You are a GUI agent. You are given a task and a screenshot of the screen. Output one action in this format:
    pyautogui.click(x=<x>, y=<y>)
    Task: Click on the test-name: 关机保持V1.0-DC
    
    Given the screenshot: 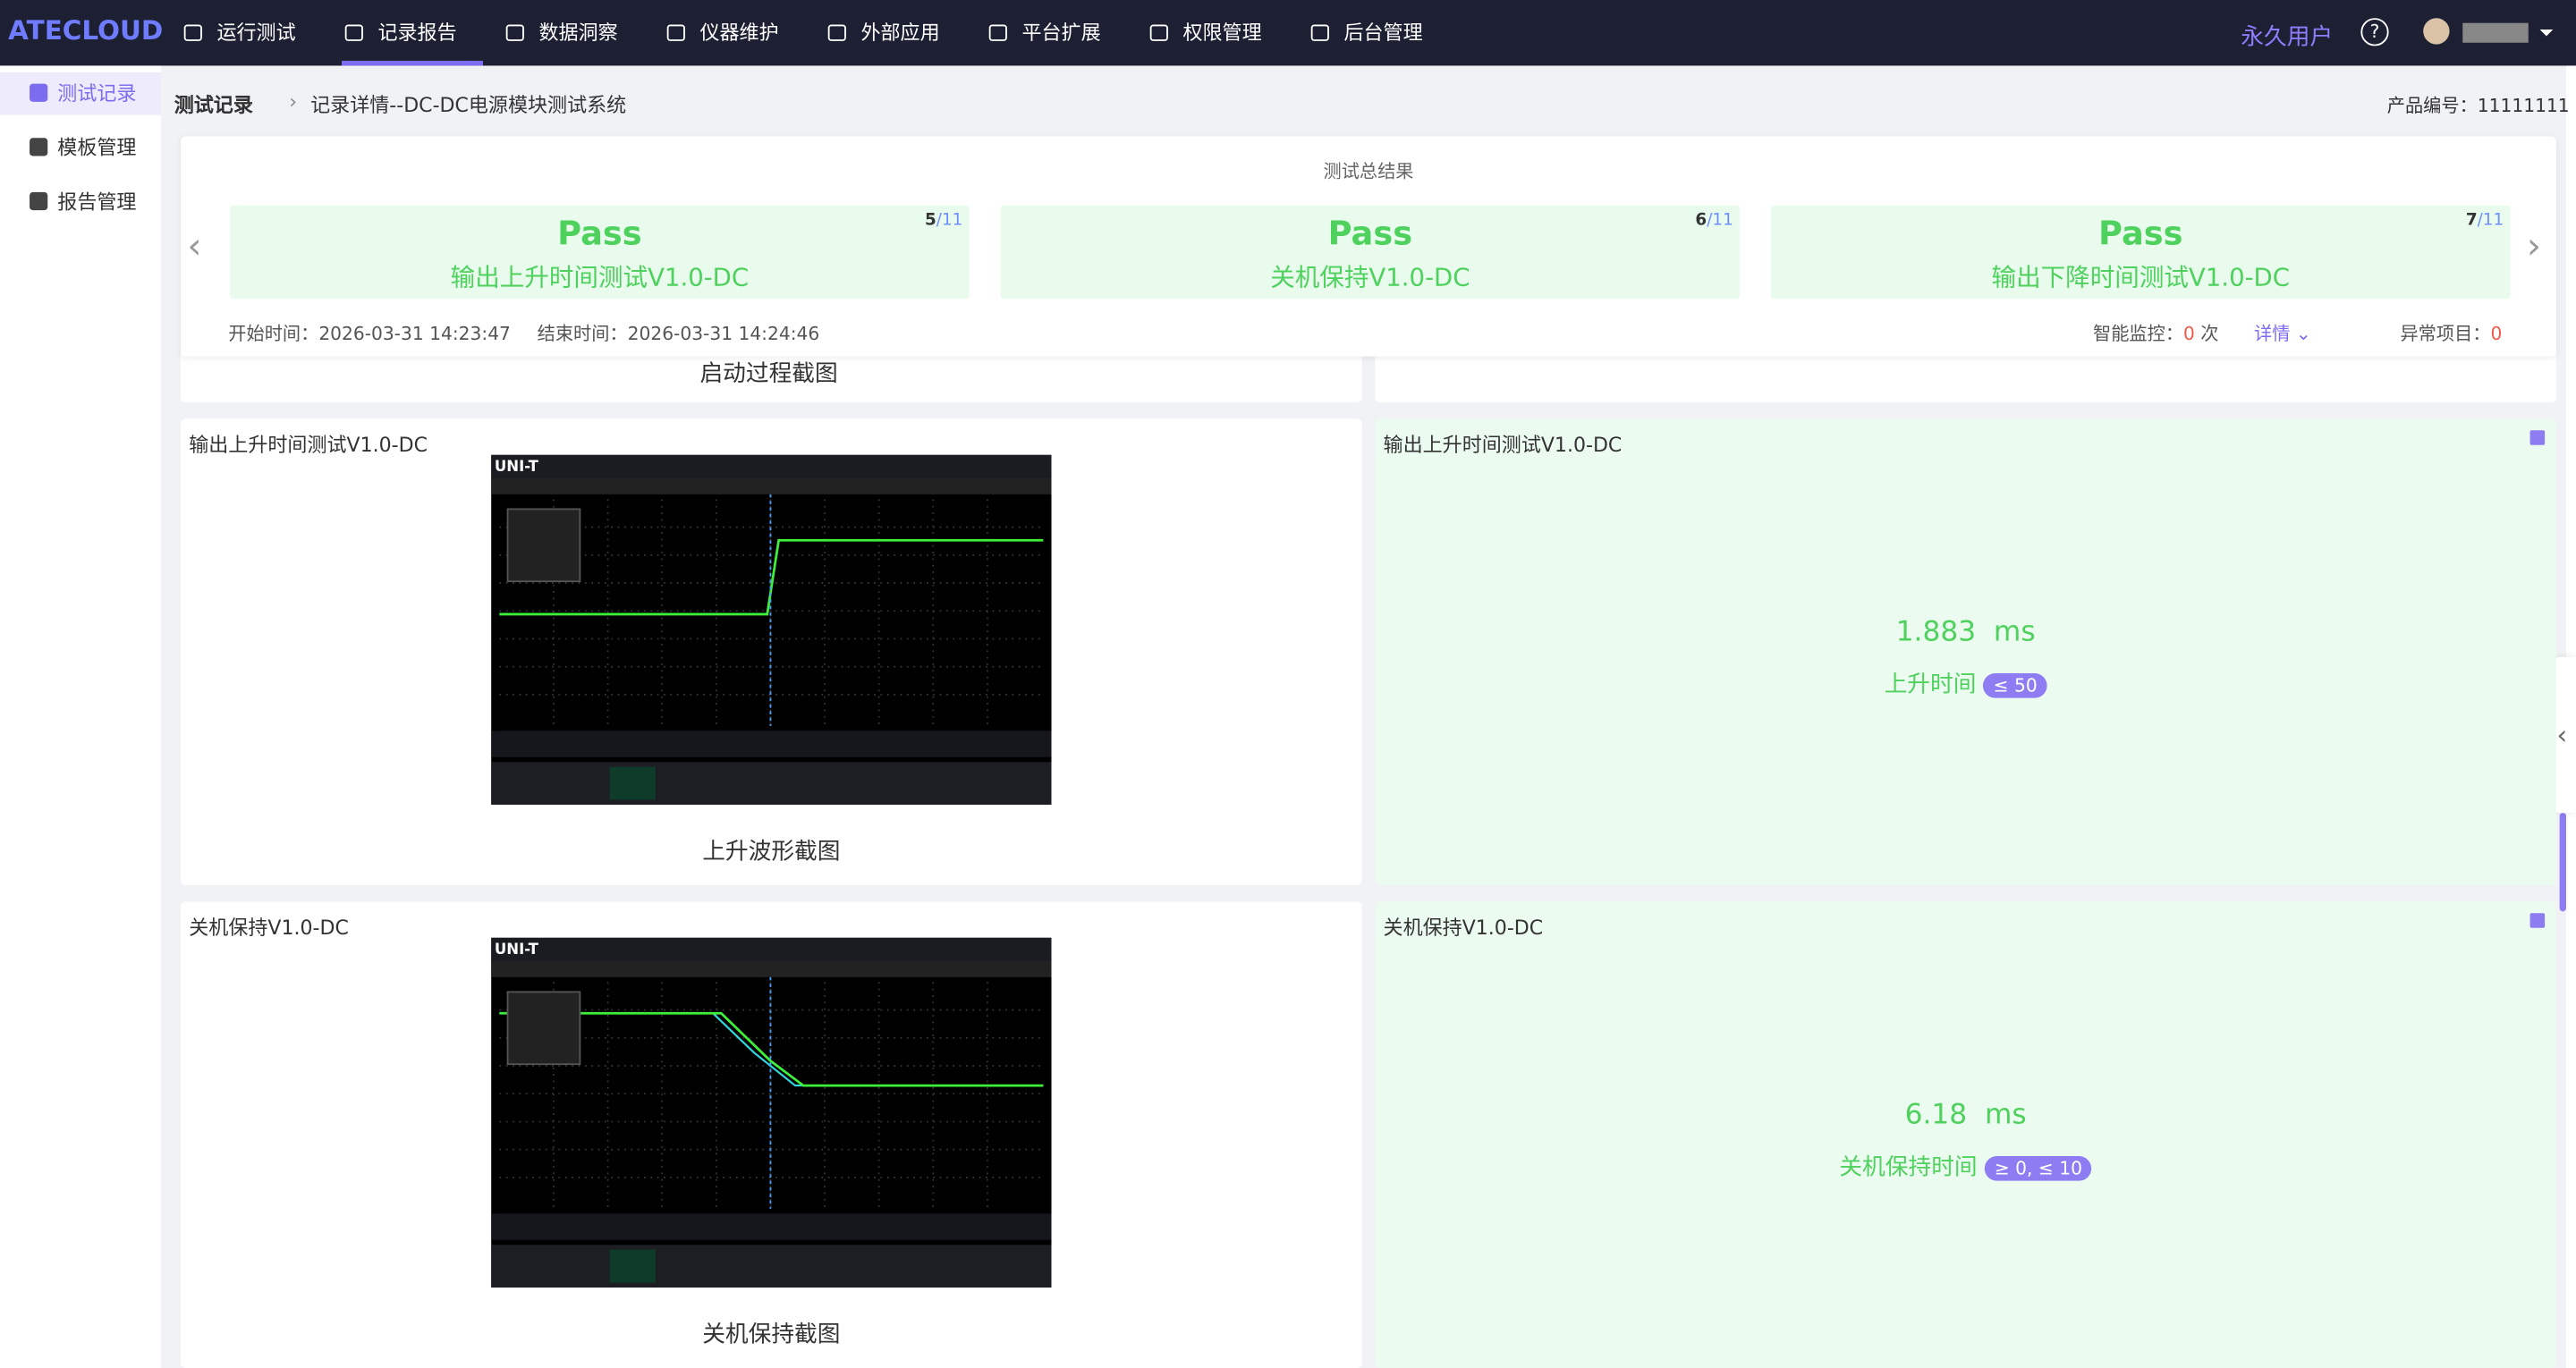 What is the action you would take?
    pyautogui.click(x=1370, y=277)
    